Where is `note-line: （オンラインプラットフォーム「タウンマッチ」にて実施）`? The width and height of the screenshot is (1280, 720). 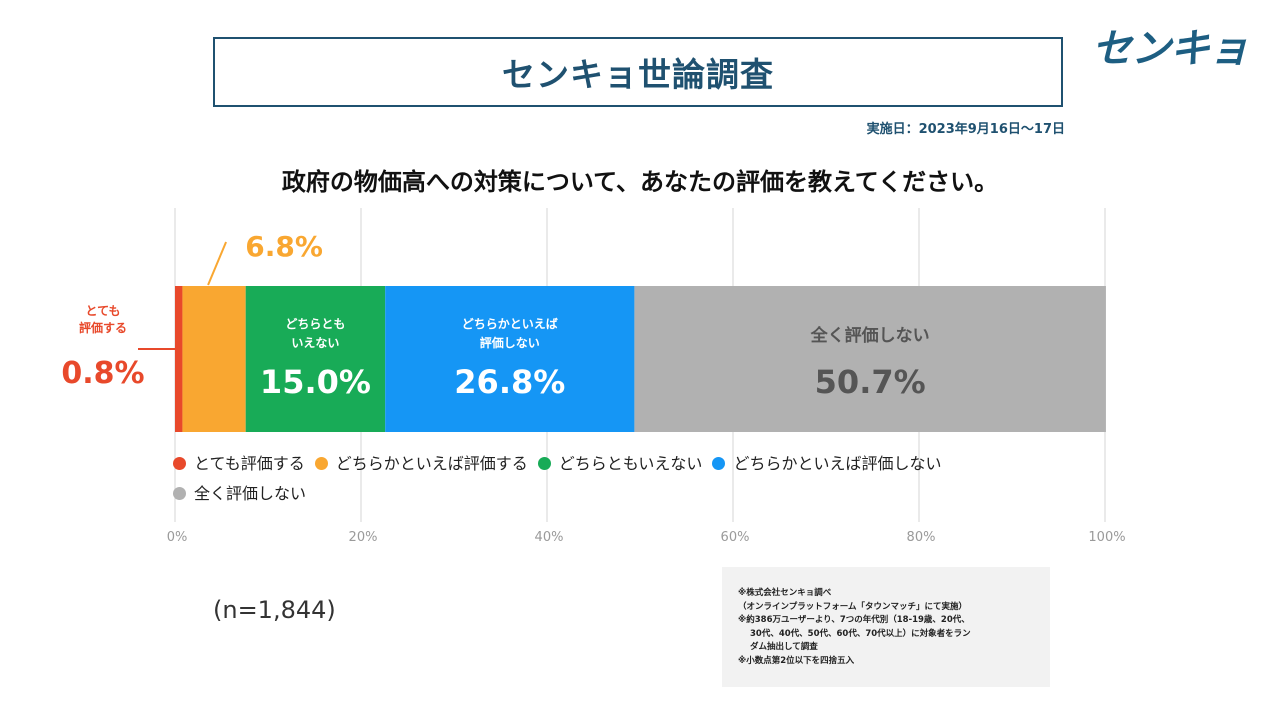 note-line: （オンラインプラットフォーム「タウンマッチ」にて実施） is located at coordinates (852, 606).